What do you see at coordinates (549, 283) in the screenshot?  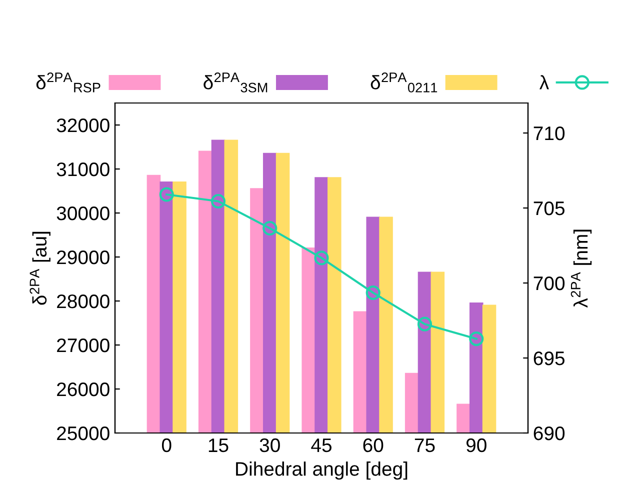 I see `y2-tick-label: 700` at bounding box center [549, 283].